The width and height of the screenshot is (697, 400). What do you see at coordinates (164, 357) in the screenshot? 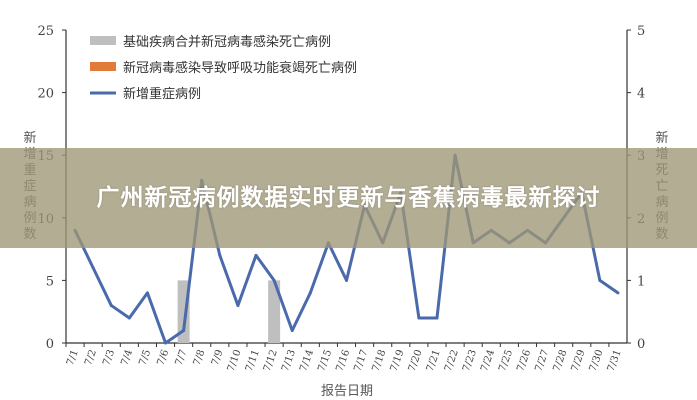
I see `x-tick-label: 7/6` at bounding box center [164, 357].